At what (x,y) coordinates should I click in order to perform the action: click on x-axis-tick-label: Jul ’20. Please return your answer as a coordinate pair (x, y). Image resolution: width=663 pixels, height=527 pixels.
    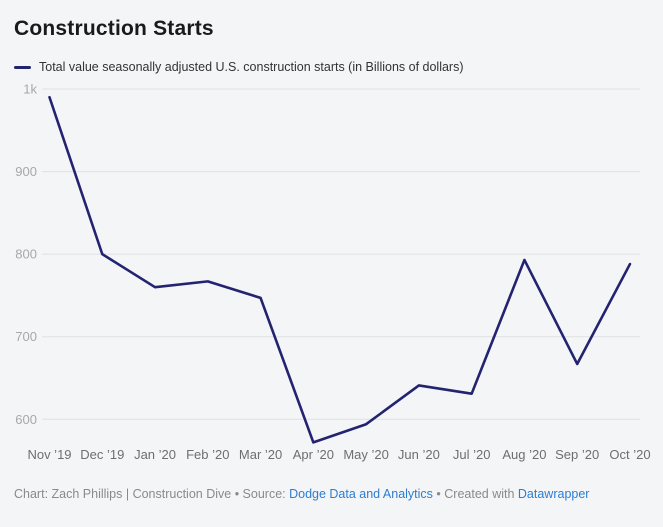
    Looking at the image, I should click on (472, 454).